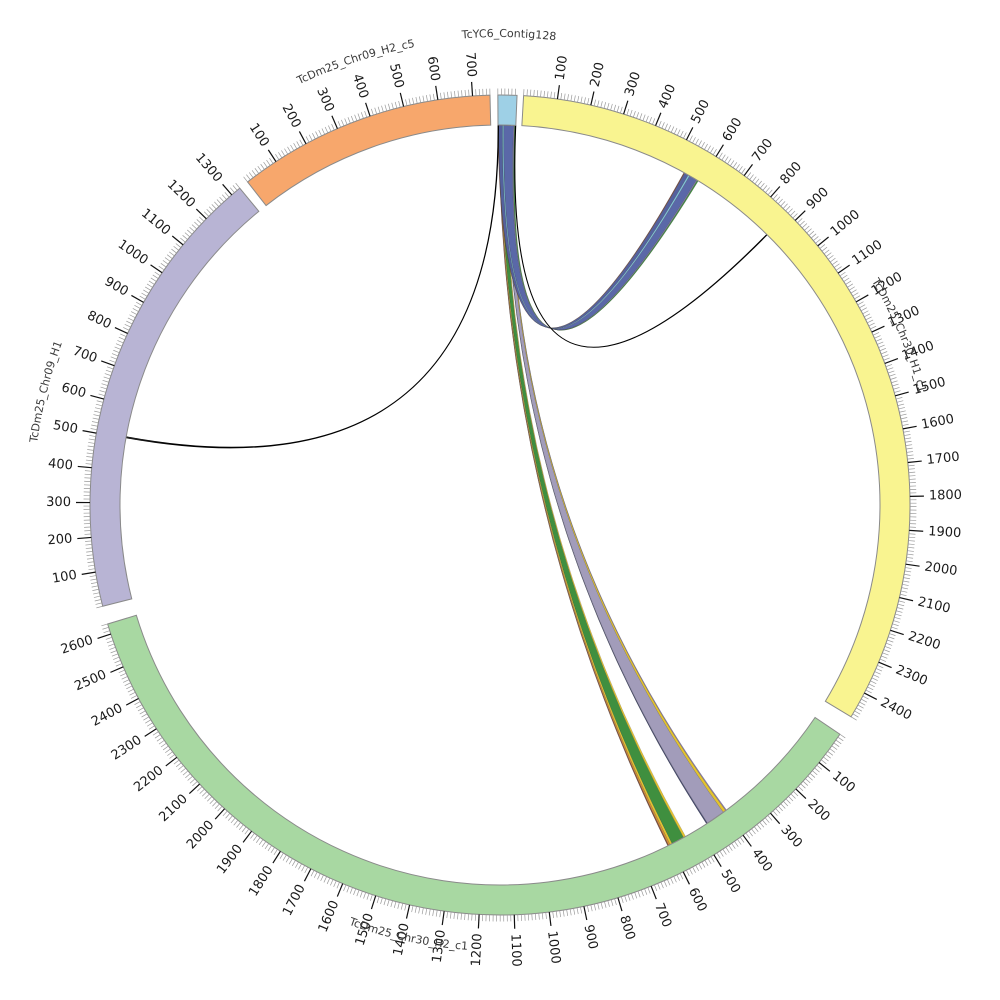 The width and height of the screenshot is (1000, 1000). Describe the element at coordinates (90, 680) in the screenshot. I see `tick-label-chr30_h2-2500: 2500` at that location.